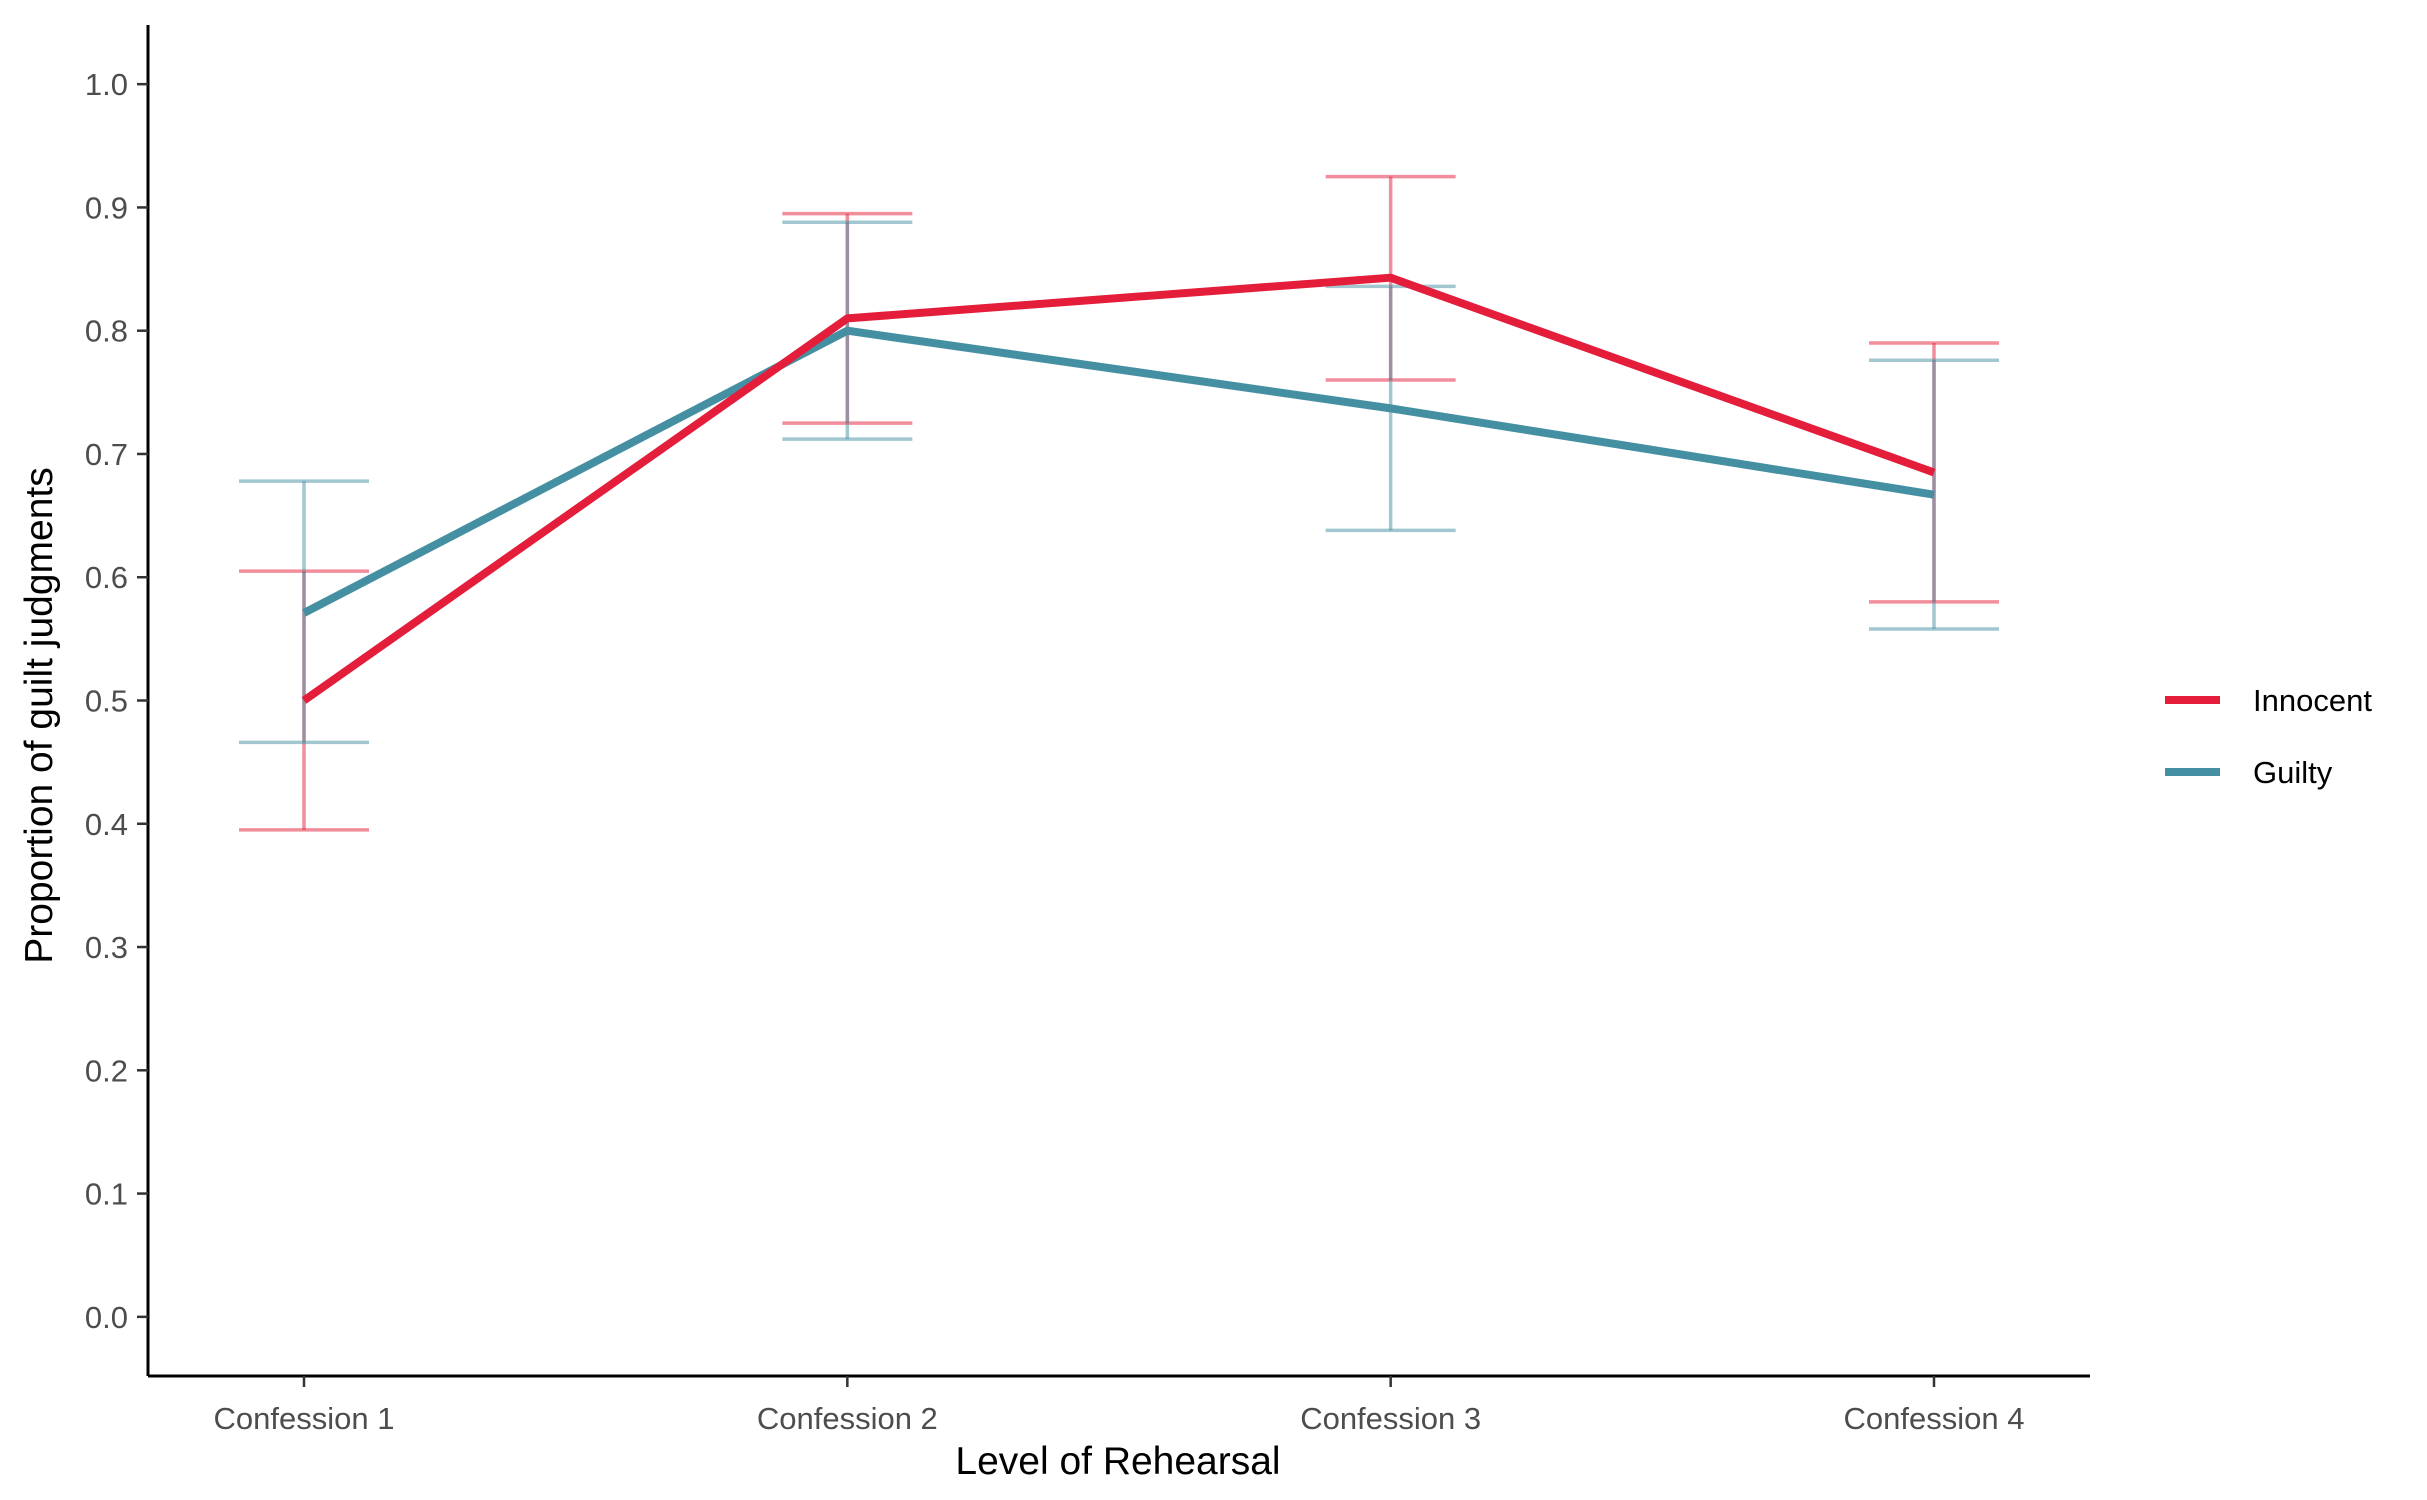 The width and height of the screenshot is (2427, 1500). What do you see at coordinates (106, 207) in the screenshot?
I see `y-tick-label: 0.9` at bounding box center [106, 207].